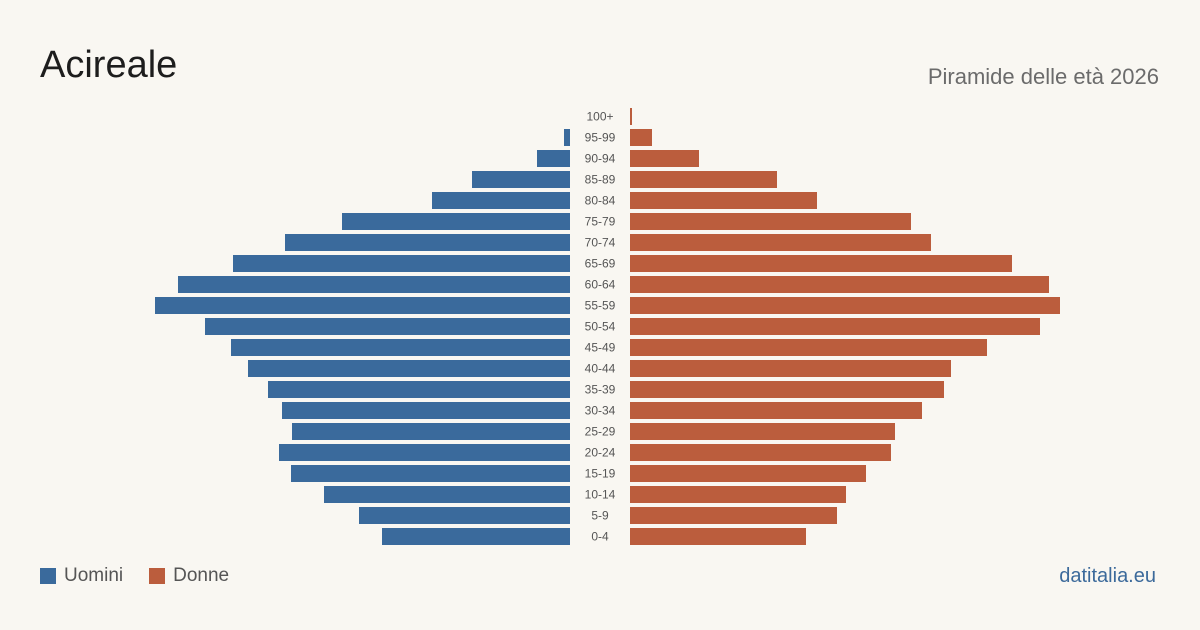  I want to click on age-label-95-99: 95-99, so click(600, 138).